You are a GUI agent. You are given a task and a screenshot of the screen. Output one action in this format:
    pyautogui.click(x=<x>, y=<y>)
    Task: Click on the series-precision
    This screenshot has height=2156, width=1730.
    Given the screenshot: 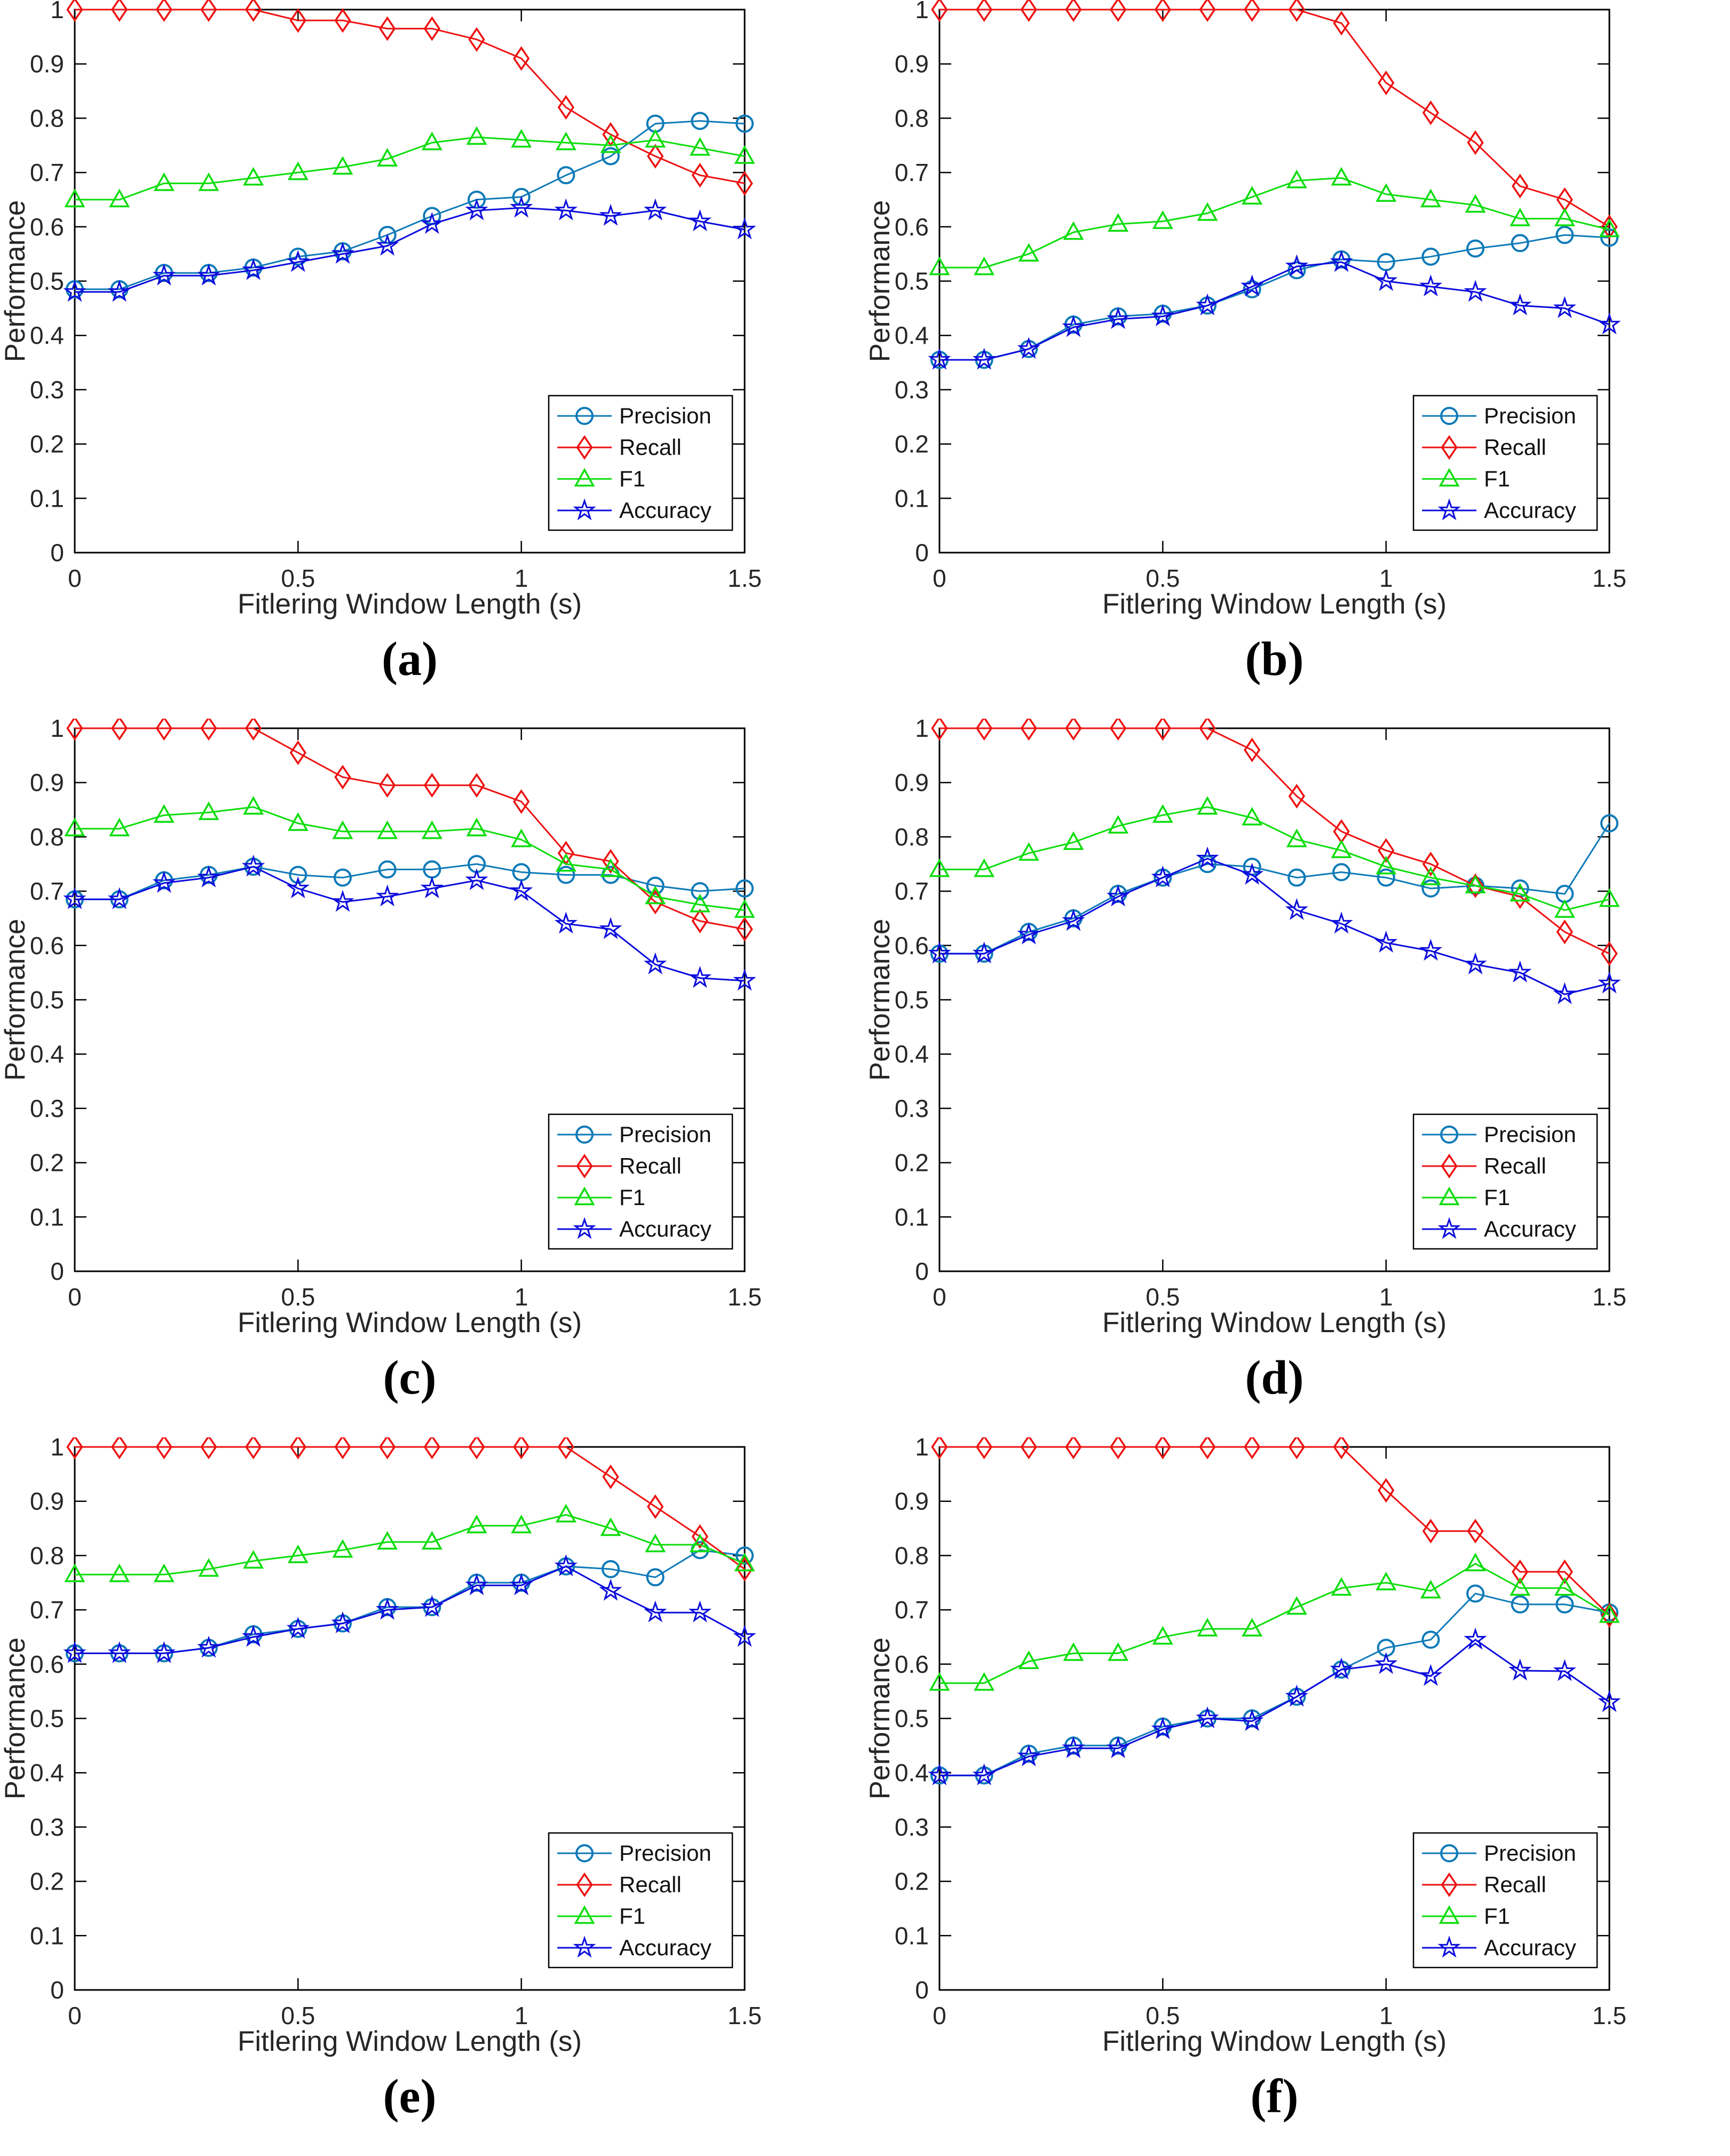 What is the action you would take?
    pyautogui.click(x=410, y=1602)
    